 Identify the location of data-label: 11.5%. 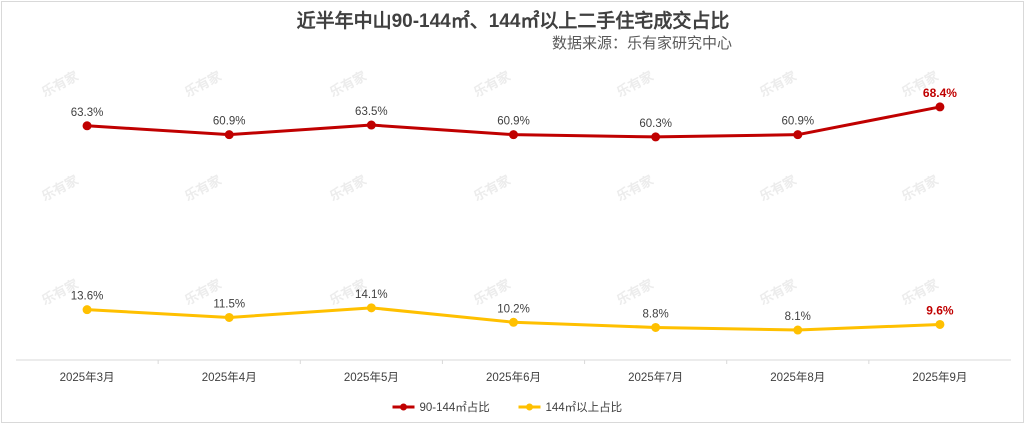
(229, 304).